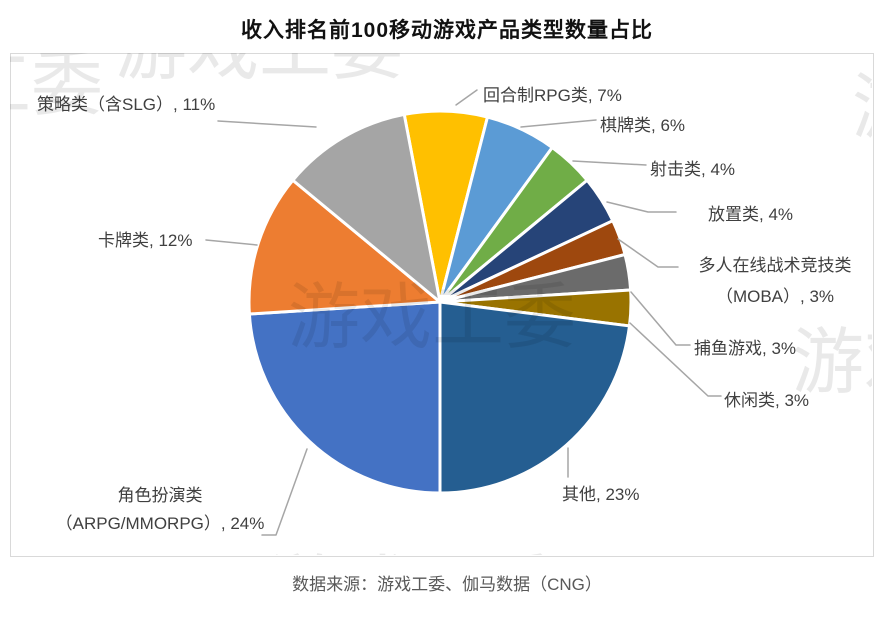 The width and height of the screenshot is (894, 619). I want to click on slice-label-shooting: 射击类, 4%, so click(693, 169).